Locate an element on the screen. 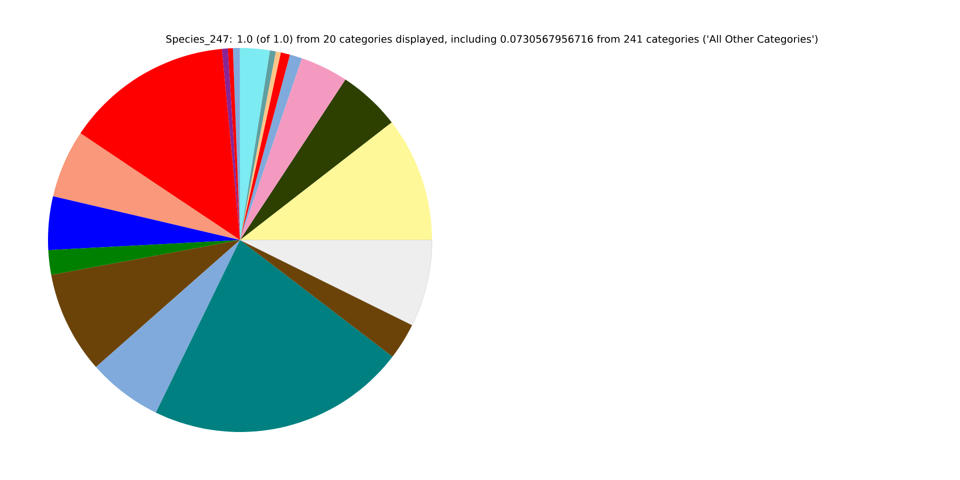 The width and height of the screenshot is (960, 480). text: Species_247: 1.0 (of 1.0) from 20 categories displayed, including 0.0730567956716 from 241 categories ('All Other Categories') is located at coordinates (492, 40).